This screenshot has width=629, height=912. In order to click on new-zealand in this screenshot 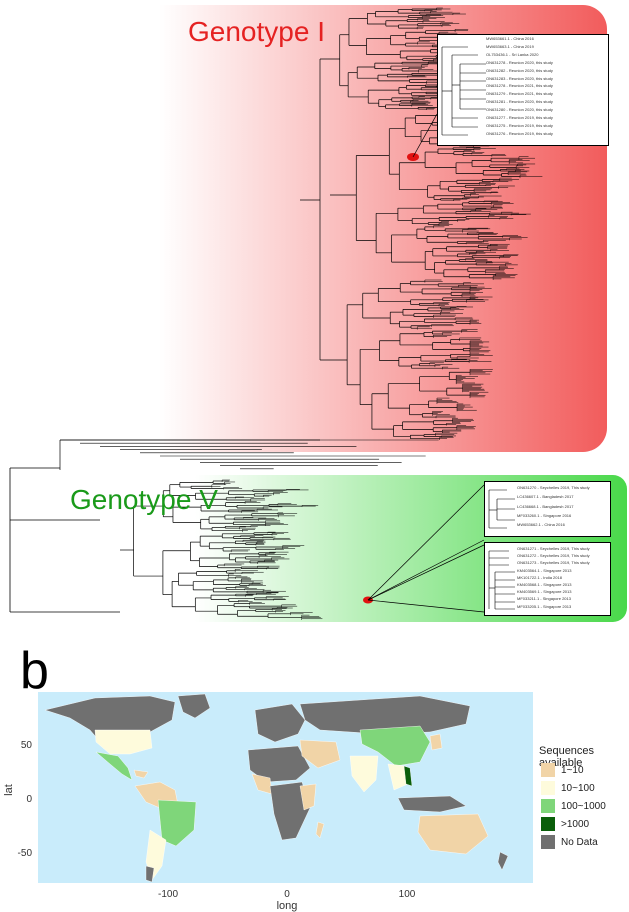, I will do `click(503, 861)`.